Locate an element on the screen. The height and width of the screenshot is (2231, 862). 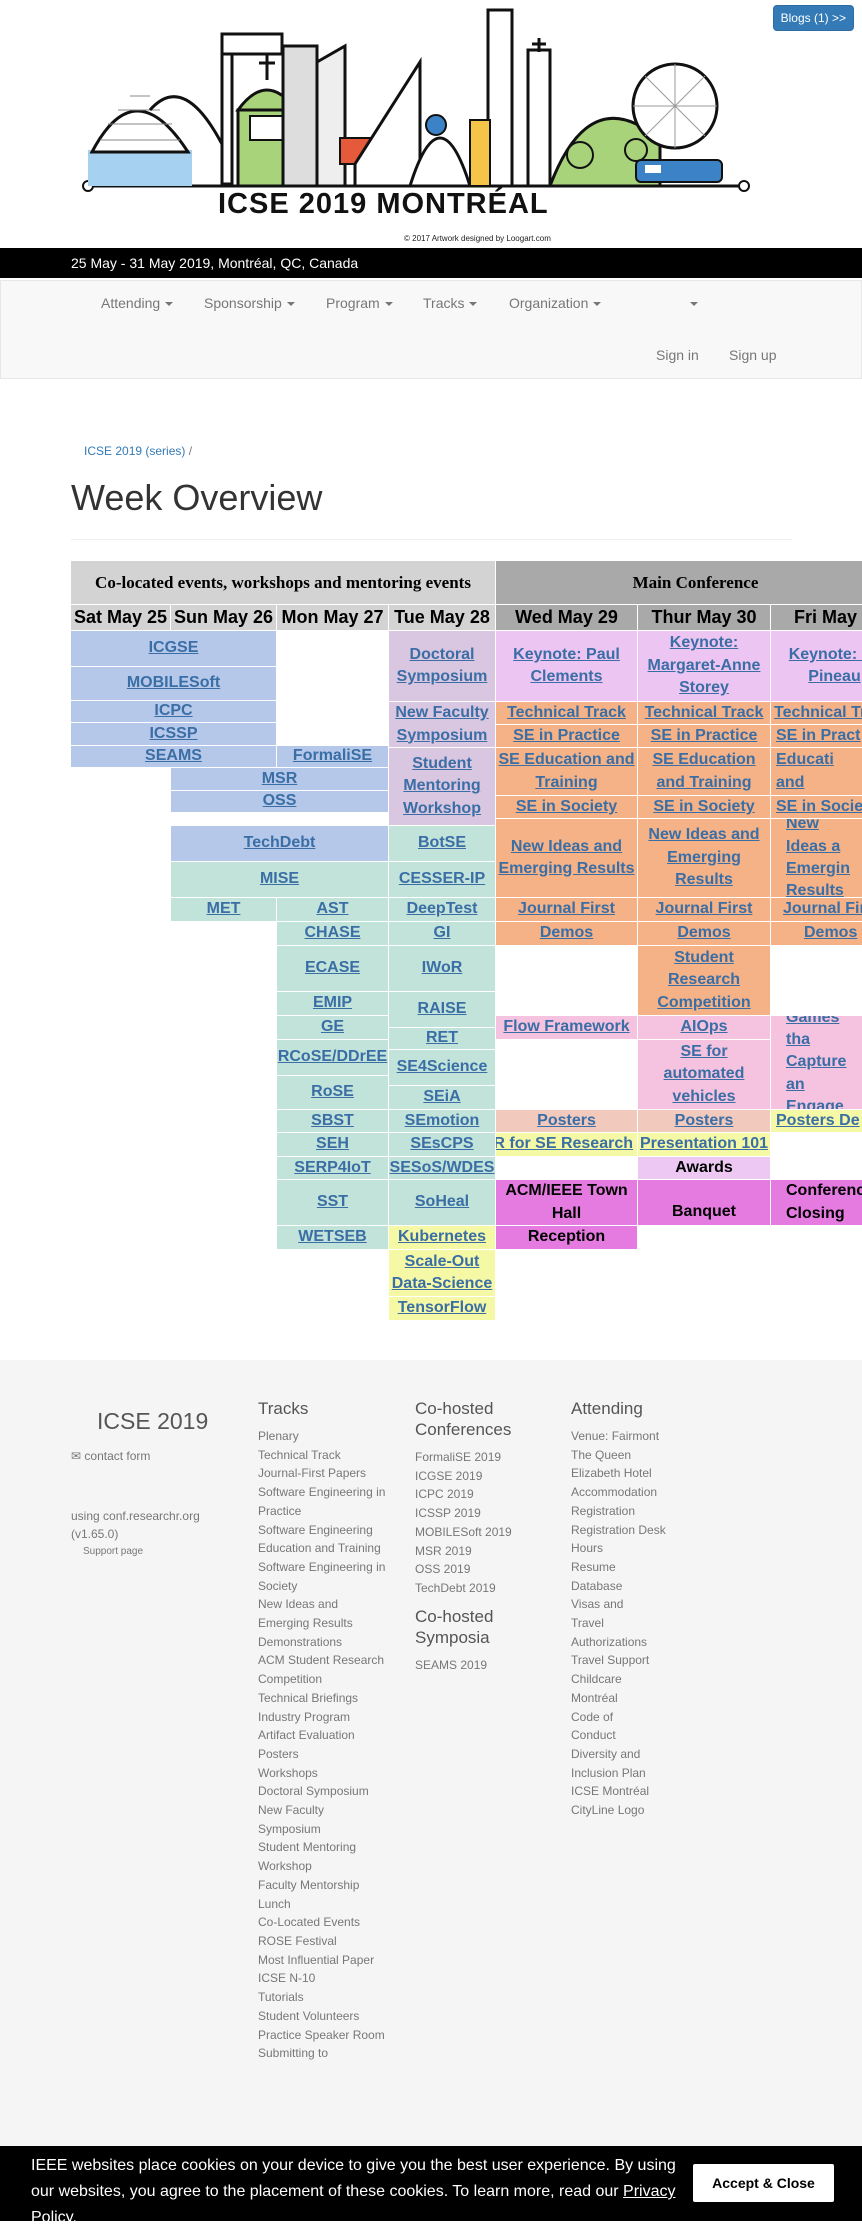
footer-link: ICSE N-10 is located at coordinates (287, 1978).